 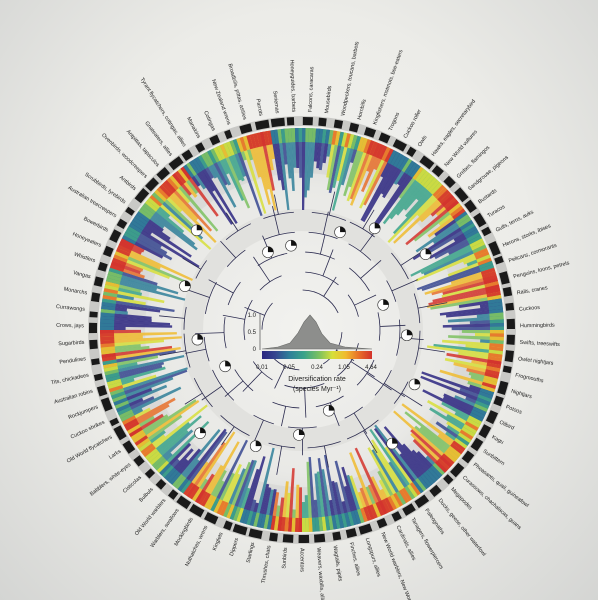 What do you see at coordinates (81, 275) in the screenshot?
I see `clade-label: Vangas` at bounding box center [81, 275].